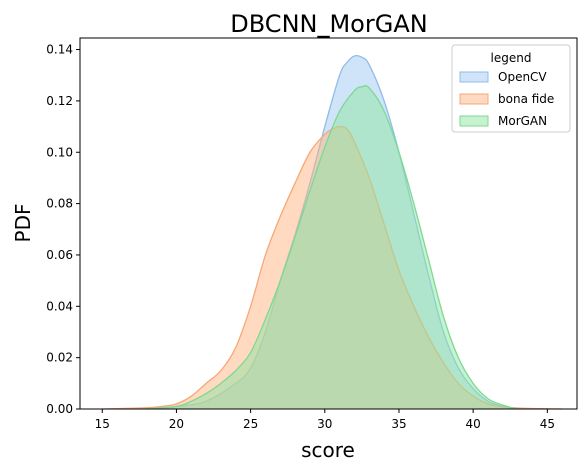  What do you see at coordinates (59, 255) in the screenshot?
I see `y-tick-label: 0.06` at bounding box center [59, 255].